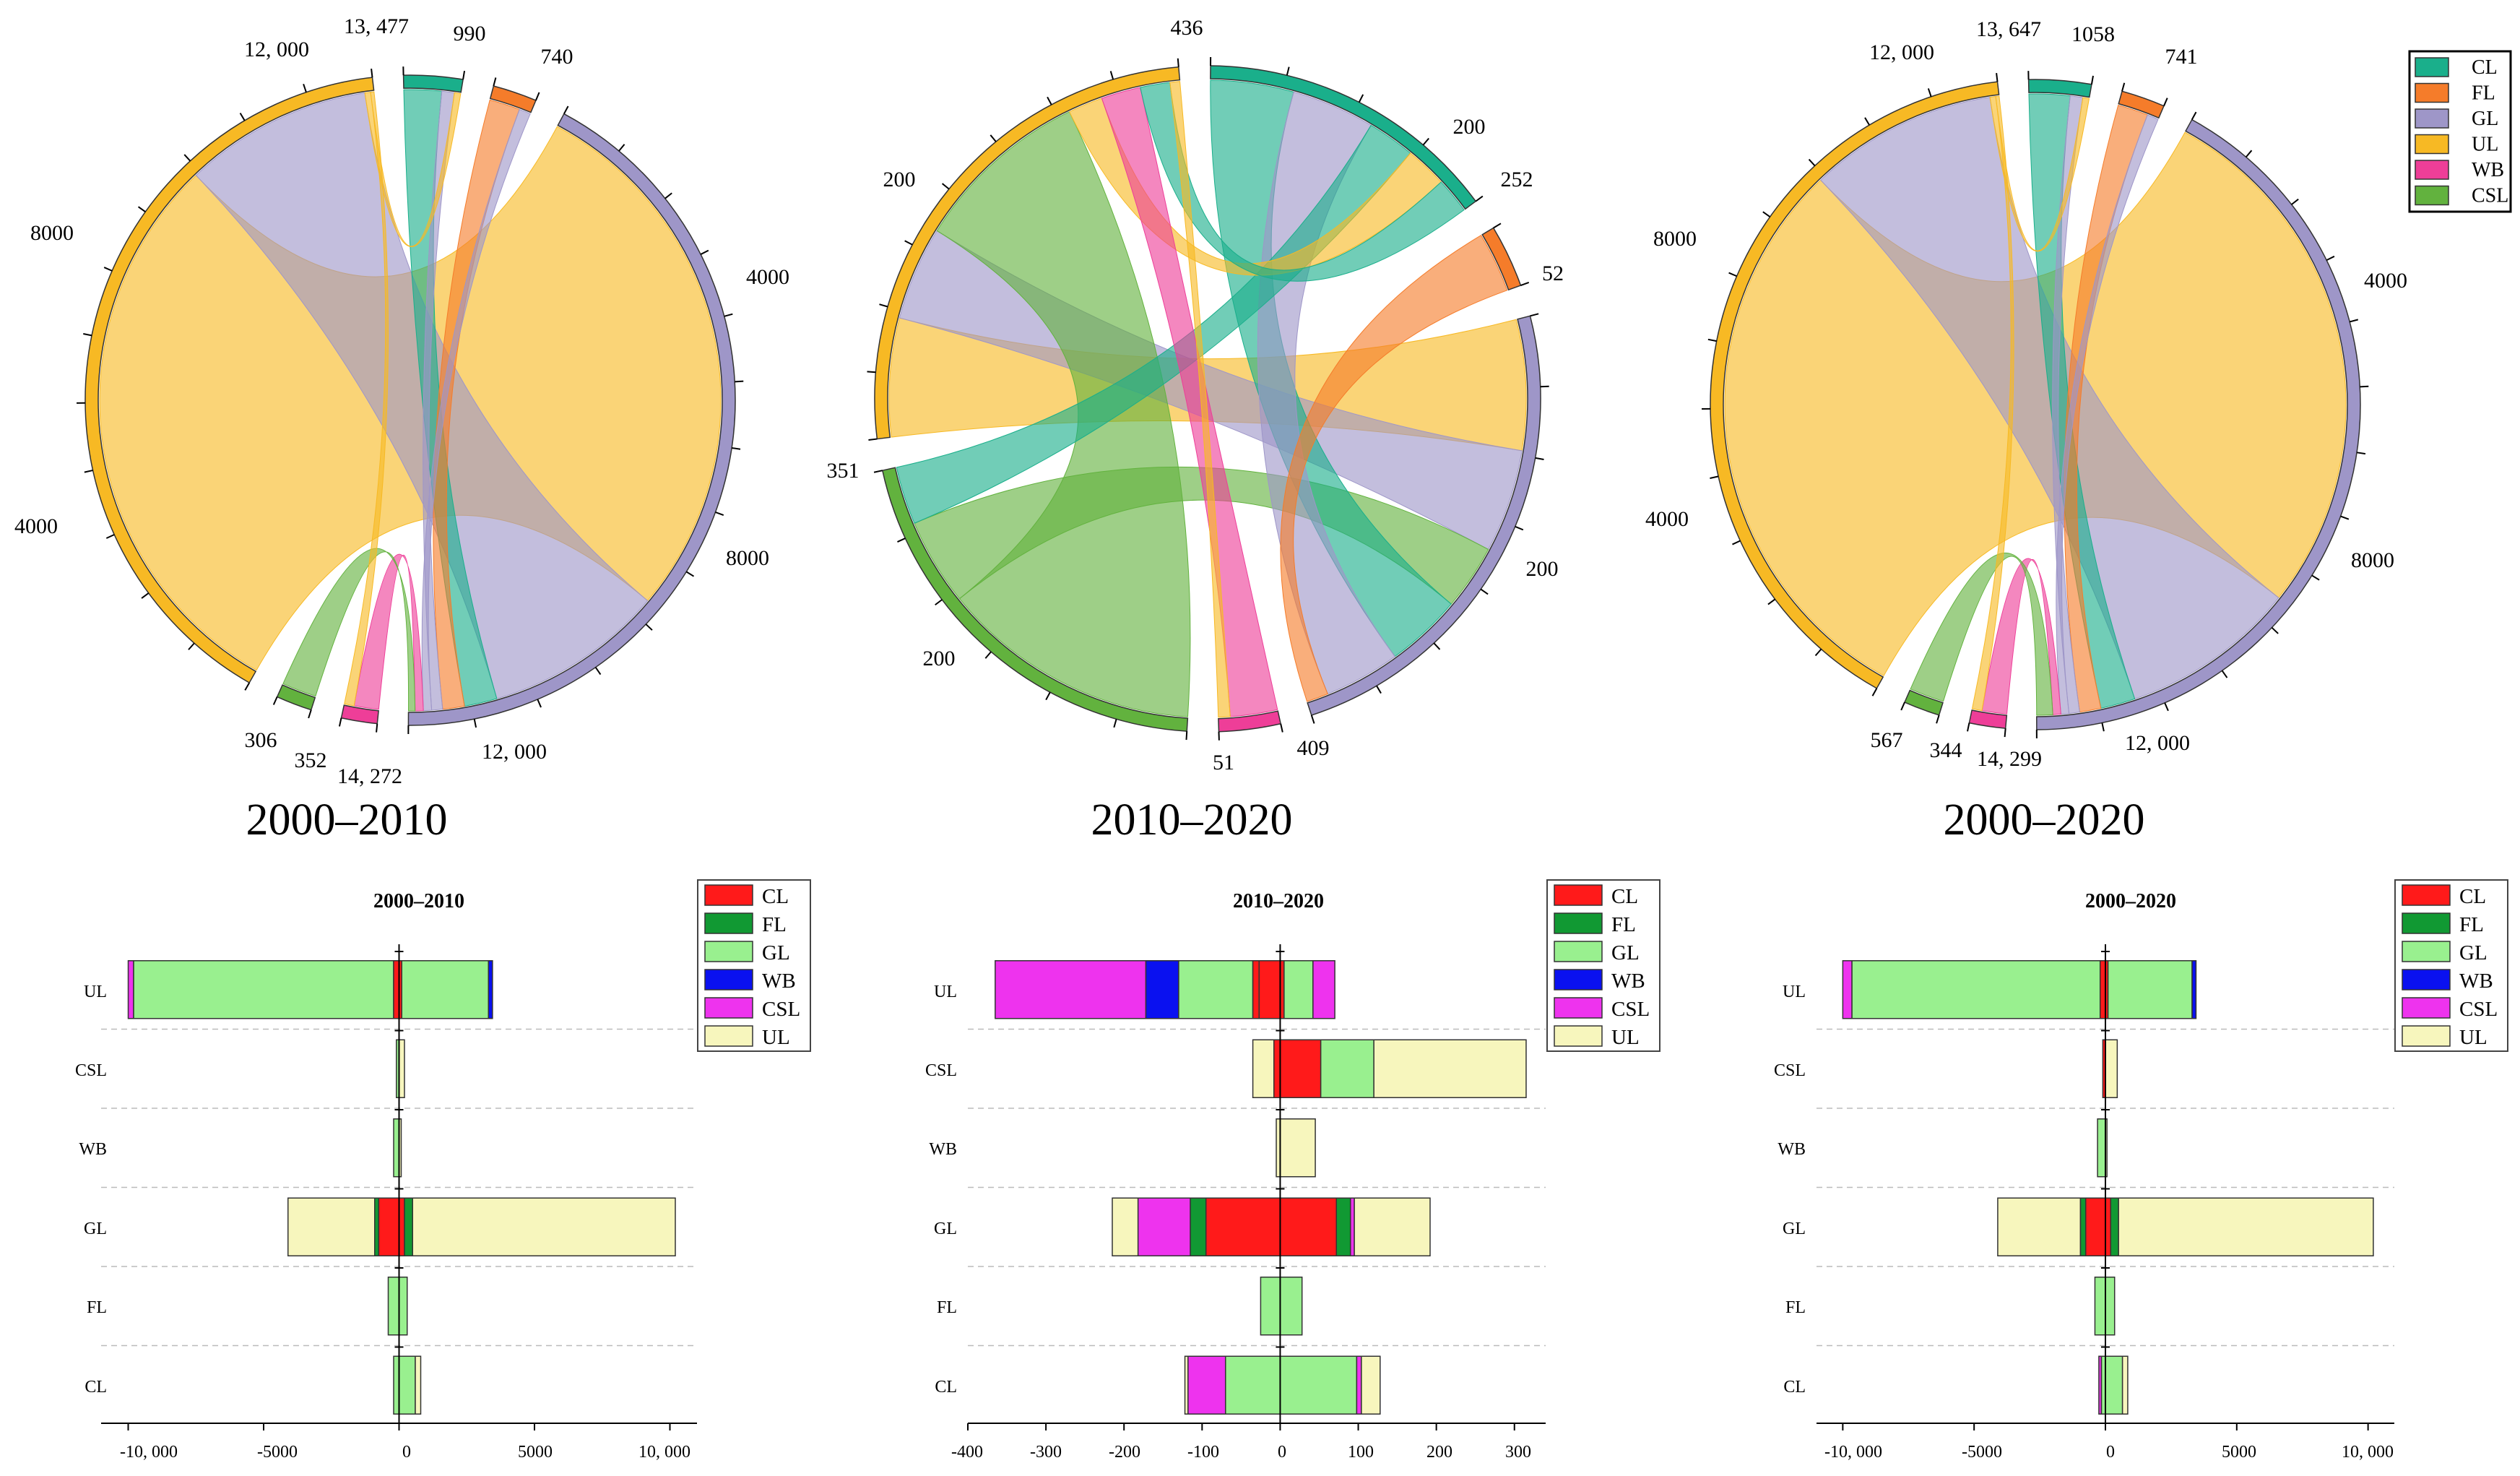  I want to click on x-tick-label: -200, so click(1124, 1452).